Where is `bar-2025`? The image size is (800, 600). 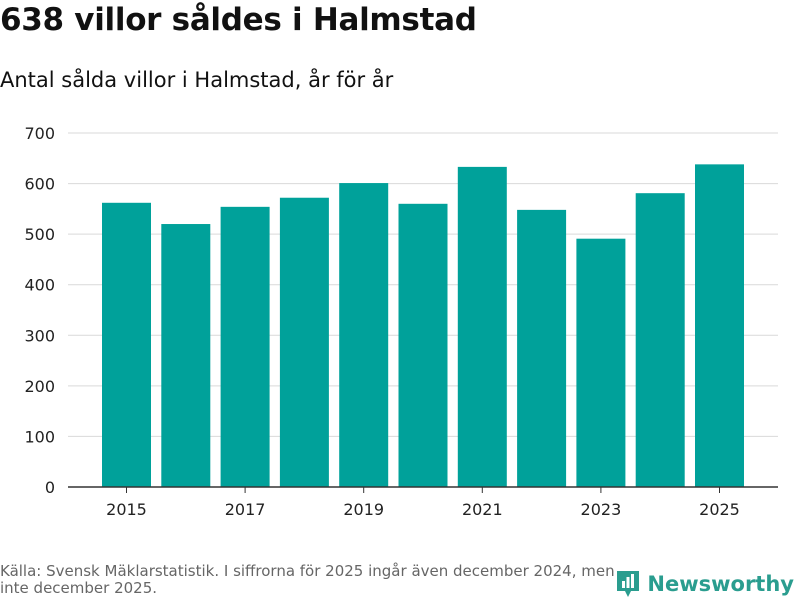
bar-2025 is located at coordinates (719, 325).